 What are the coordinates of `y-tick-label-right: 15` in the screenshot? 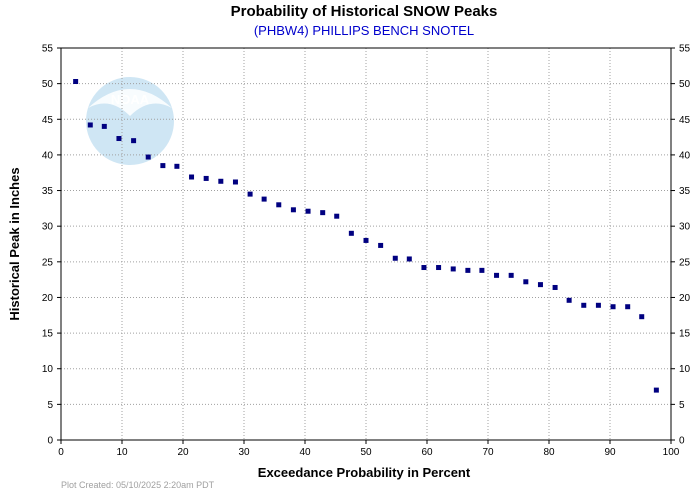 It's located at (685, 334).